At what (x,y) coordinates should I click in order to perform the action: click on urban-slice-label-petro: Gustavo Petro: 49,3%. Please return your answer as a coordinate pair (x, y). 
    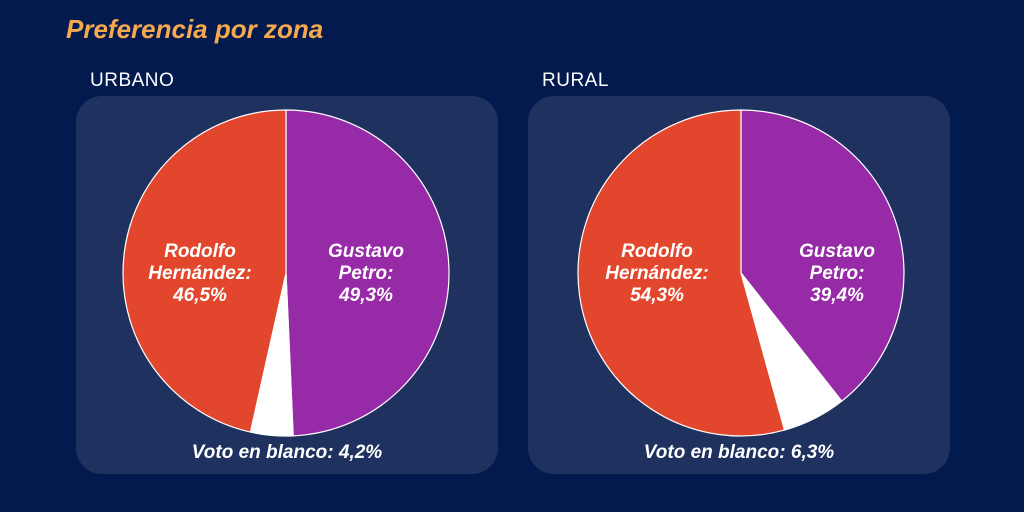
    Looking at the image, I should click on (366, 273).